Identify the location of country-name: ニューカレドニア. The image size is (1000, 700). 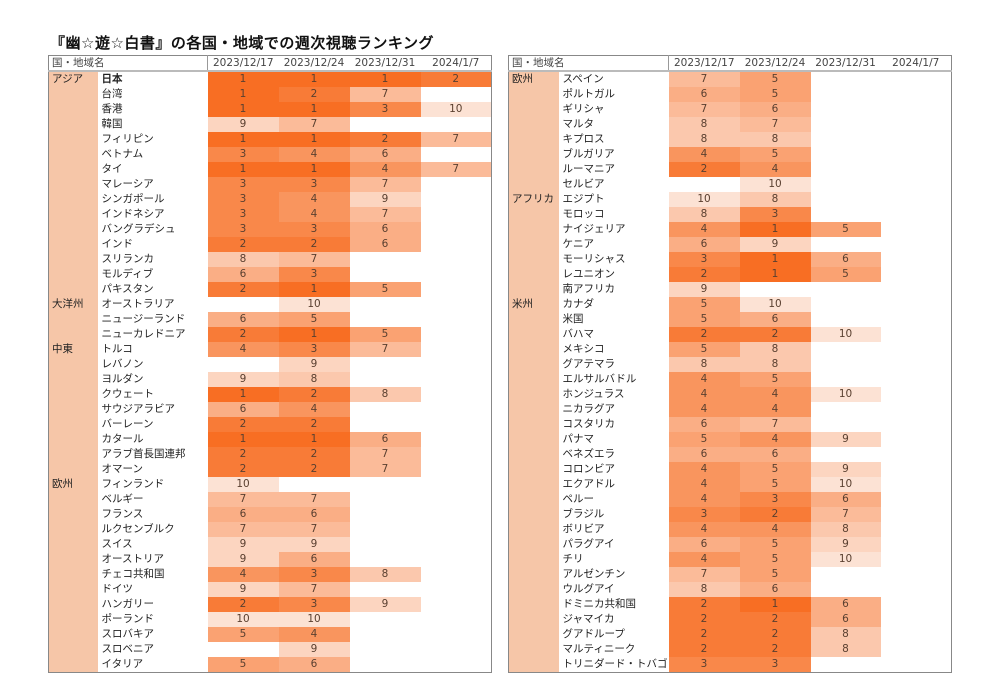
(143, 334).